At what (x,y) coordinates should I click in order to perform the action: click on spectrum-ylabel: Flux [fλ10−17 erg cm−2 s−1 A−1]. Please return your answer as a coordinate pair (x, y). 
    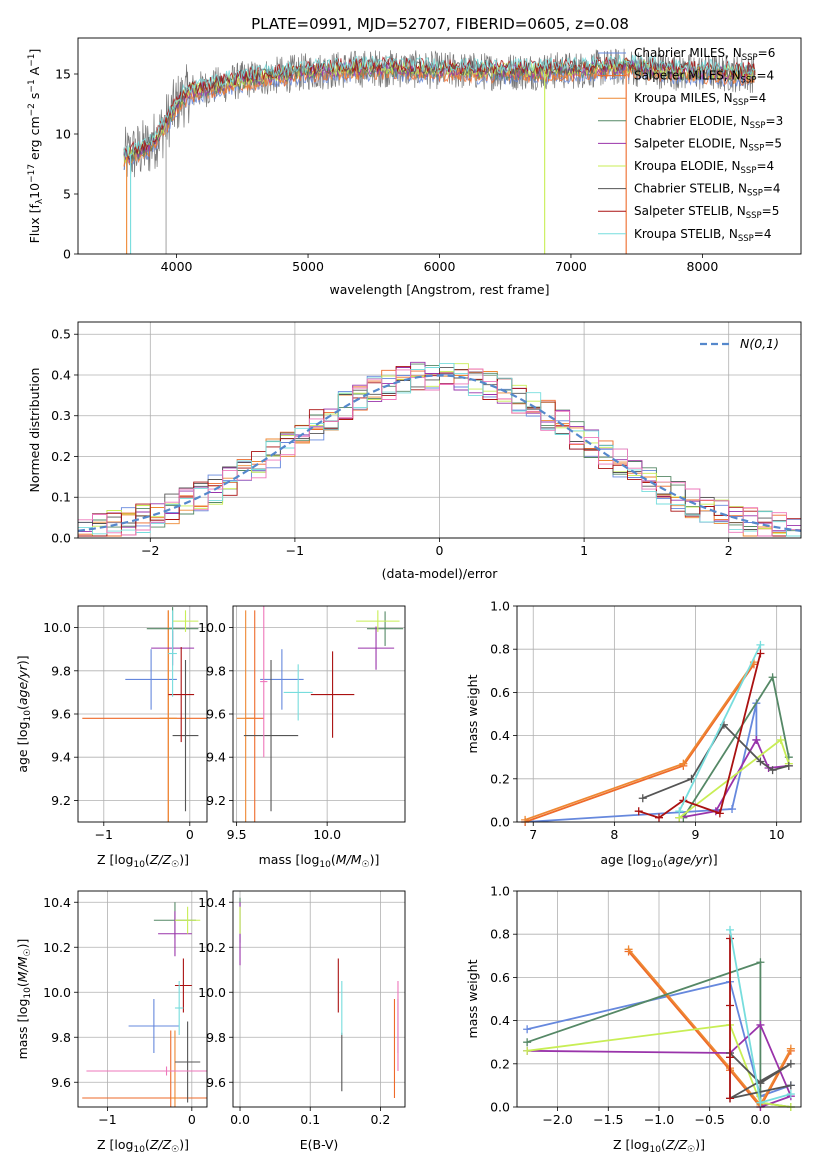
    Looking at the image, I should click on (36, 146).